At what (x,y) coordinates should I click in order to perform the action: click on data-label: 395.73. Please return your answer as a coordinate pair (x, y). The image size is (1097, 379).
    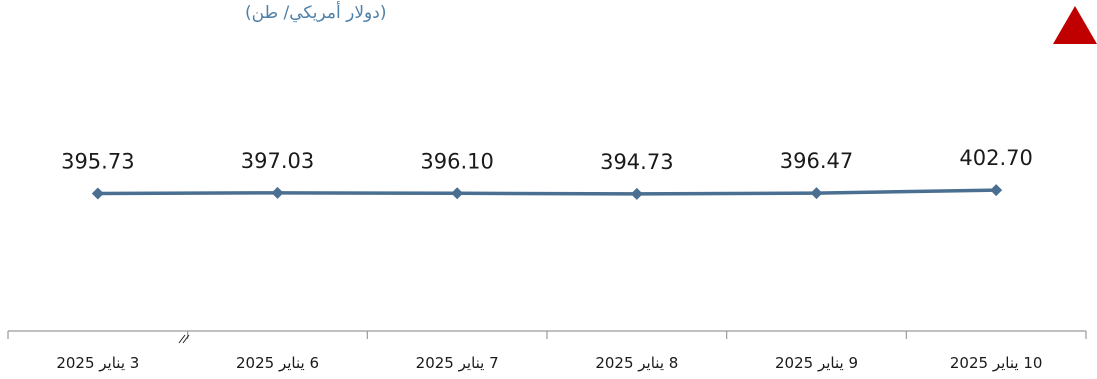
    Looking at the image, I should click on (97, 161).